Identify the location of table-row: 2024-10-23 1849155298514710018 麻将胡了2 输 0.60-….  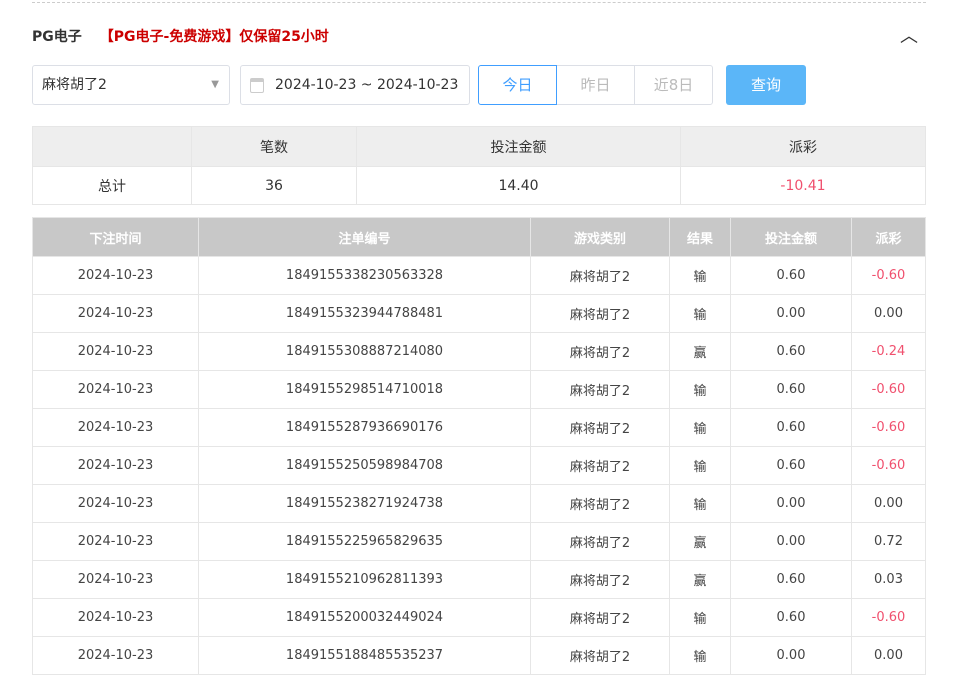
(479, 389).